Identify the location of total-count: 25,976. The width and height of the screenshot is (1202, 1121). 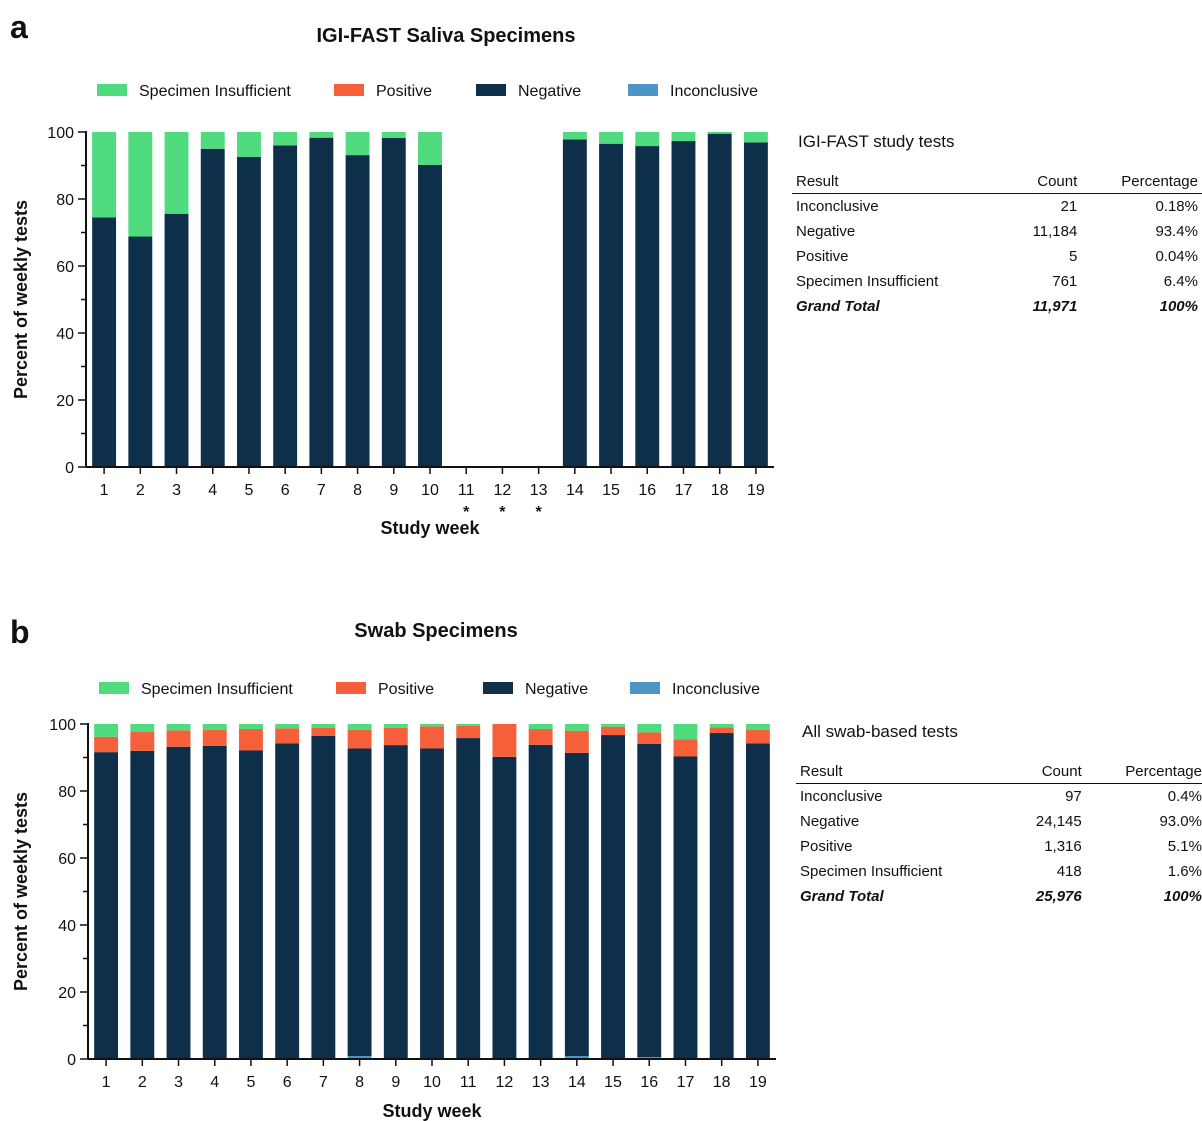
(1058, 896).